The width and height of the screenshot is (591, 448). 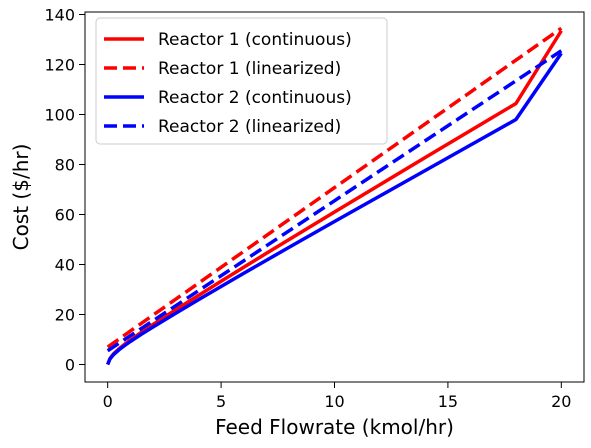 I want to click on y-tick-label: 80, so click(x=65, y=165).